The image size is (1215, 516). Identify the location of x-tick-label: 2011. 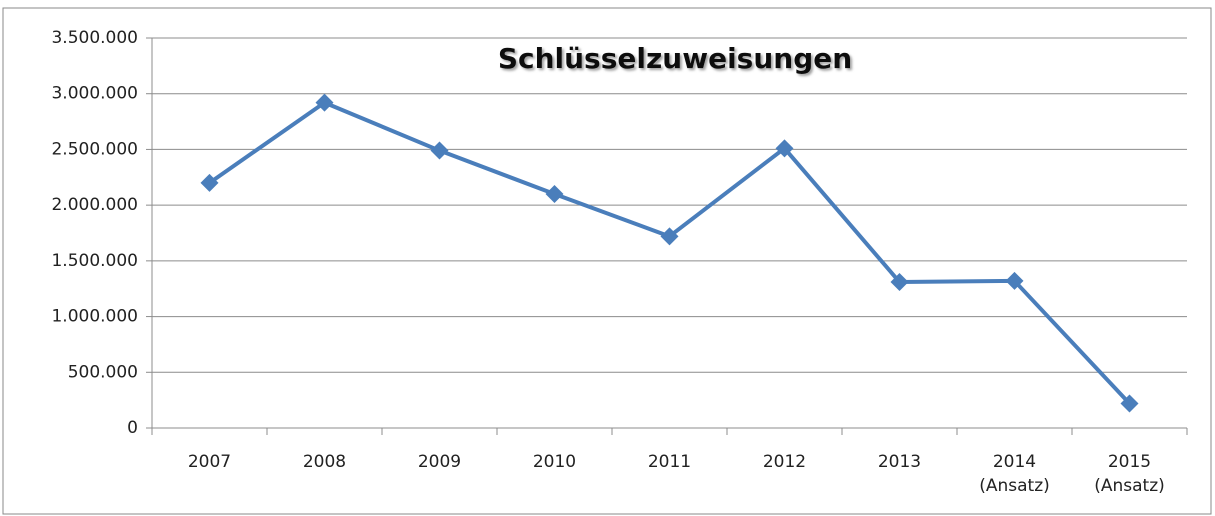
(669, 462).